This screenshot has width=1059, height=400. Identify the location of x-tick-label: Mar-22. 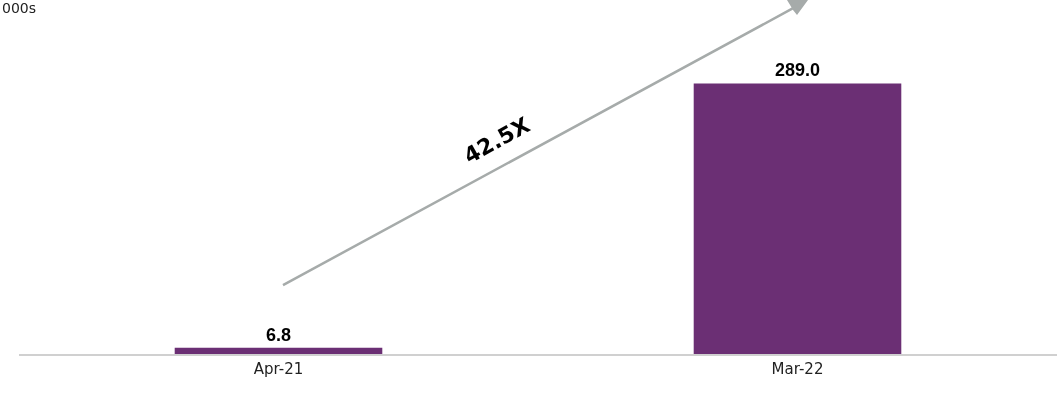
(797, 368).